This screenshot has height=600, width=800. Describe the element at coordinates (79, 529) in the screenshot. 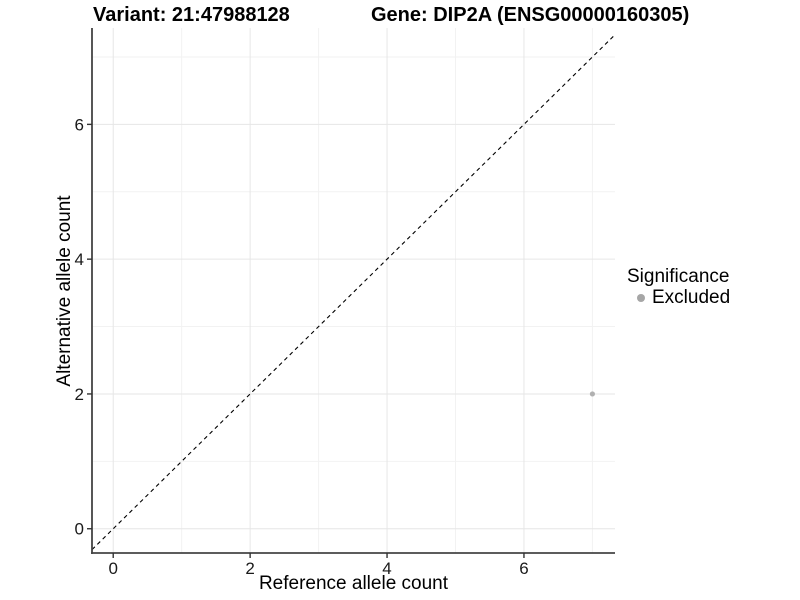

I see `y-tick-label: 0` at that location.